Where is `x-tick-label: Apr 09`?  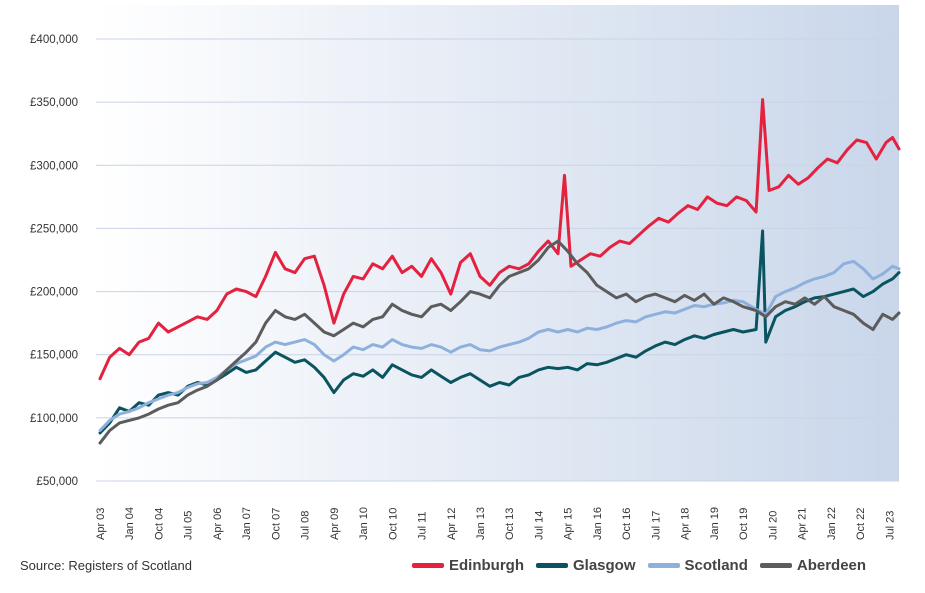
x-tick-label: Apr 09 is located at coordinates (335, 524).